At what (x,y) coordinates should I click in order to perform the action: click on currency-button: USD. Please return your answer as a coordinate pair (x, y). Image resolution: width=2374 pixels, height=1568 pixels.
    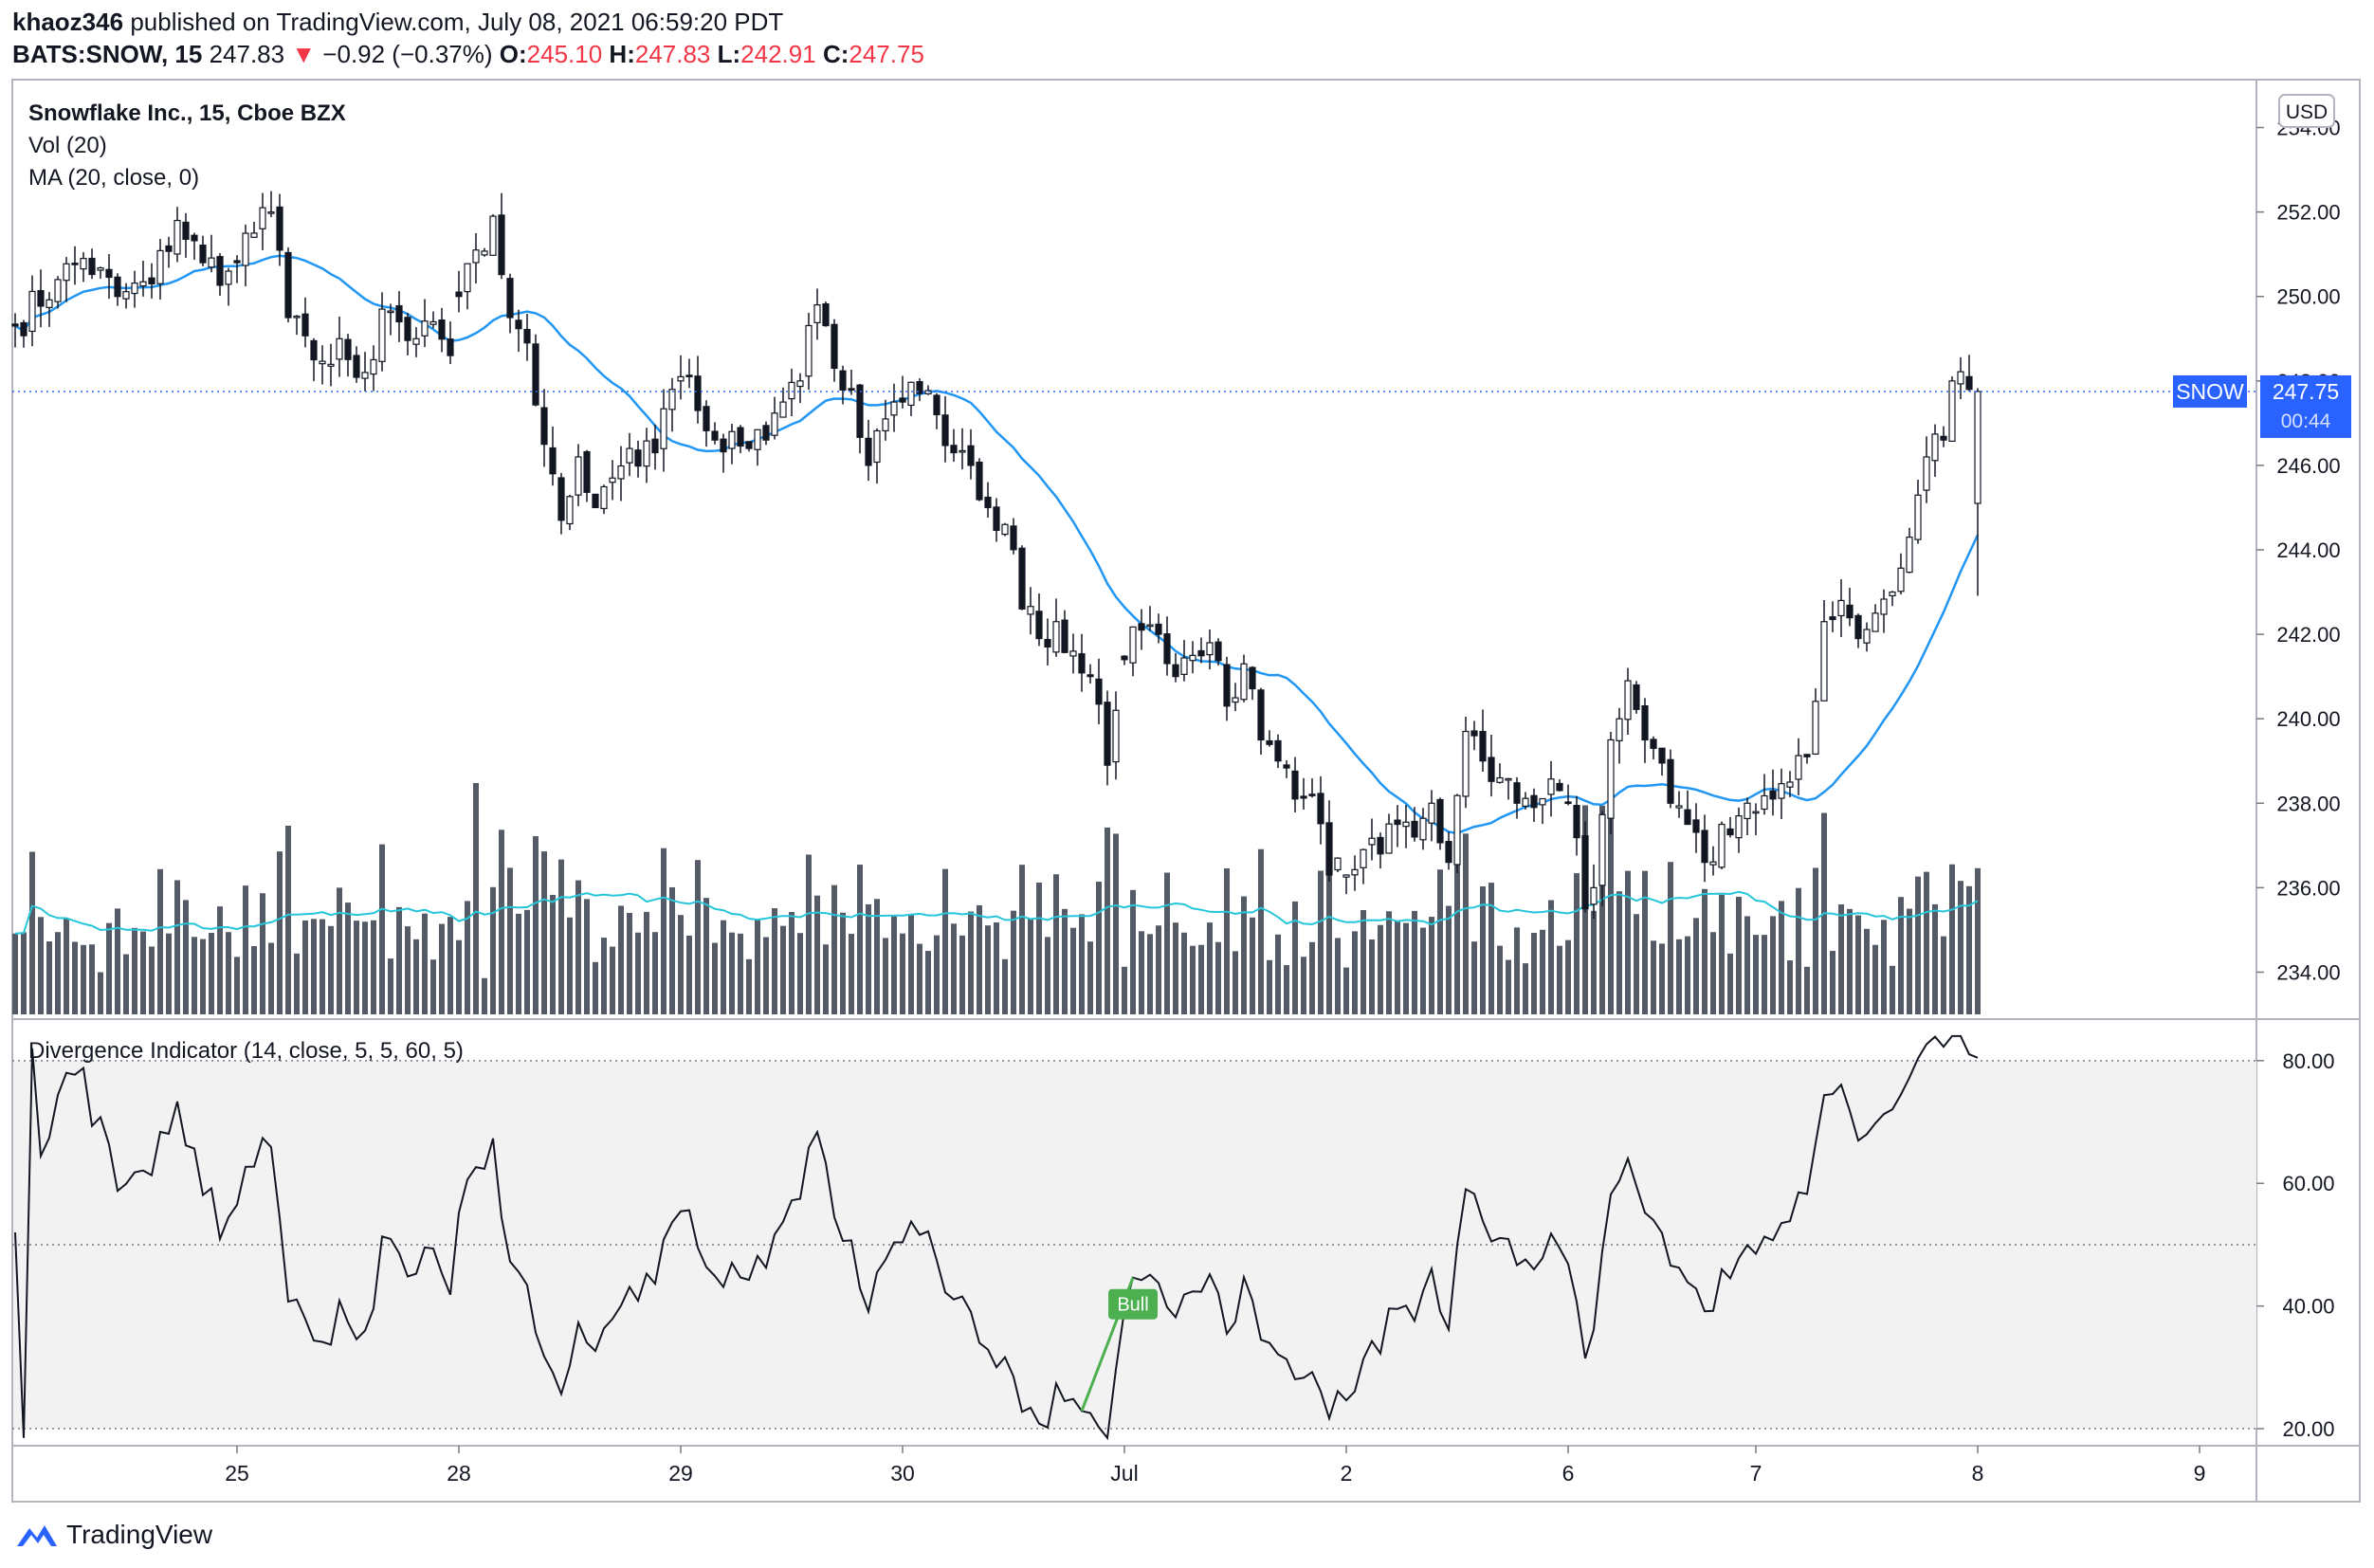
    Looking at the image, I should click on (2306, 111).